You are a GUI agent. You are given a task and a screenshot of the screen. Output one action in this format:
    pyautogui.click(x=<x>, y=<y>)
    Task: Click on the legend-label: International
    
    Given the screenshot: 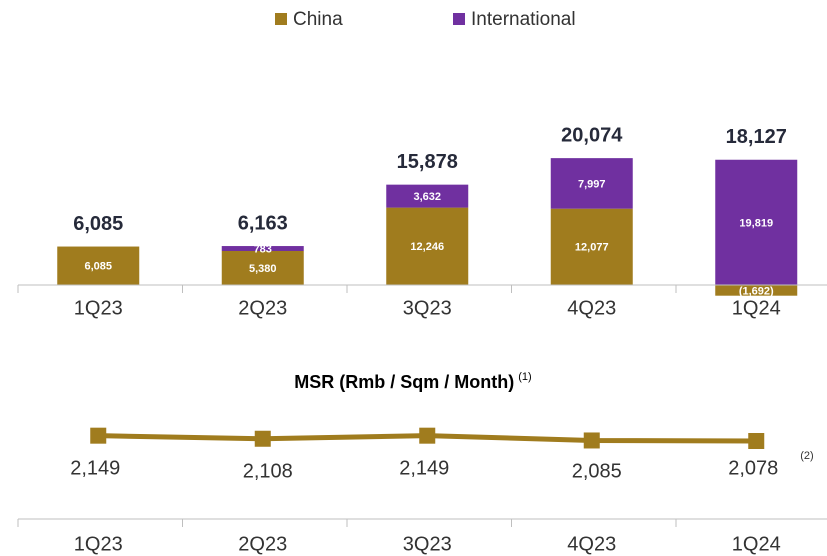 What is the action you would take?
    pyautogui.click(x=523, y=19)
    